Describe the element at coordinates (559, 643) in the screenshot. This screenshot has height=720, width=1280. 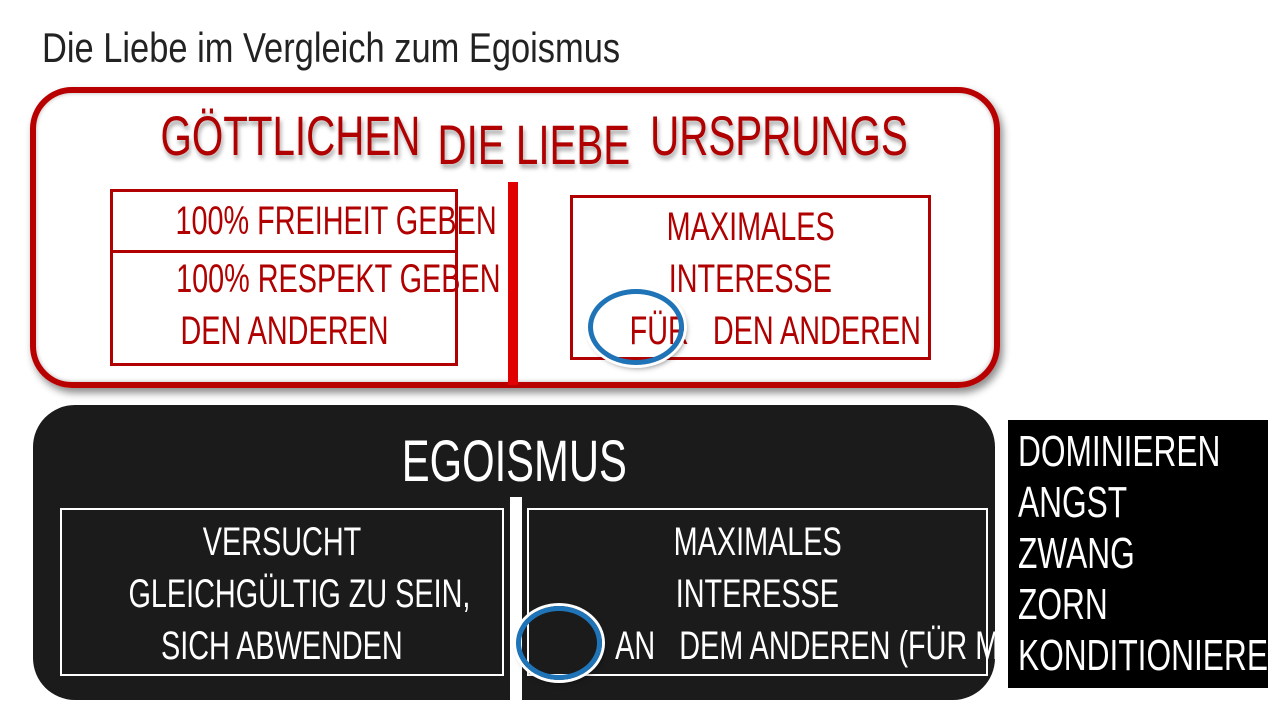
I see `highlight-circle-an` at that location.